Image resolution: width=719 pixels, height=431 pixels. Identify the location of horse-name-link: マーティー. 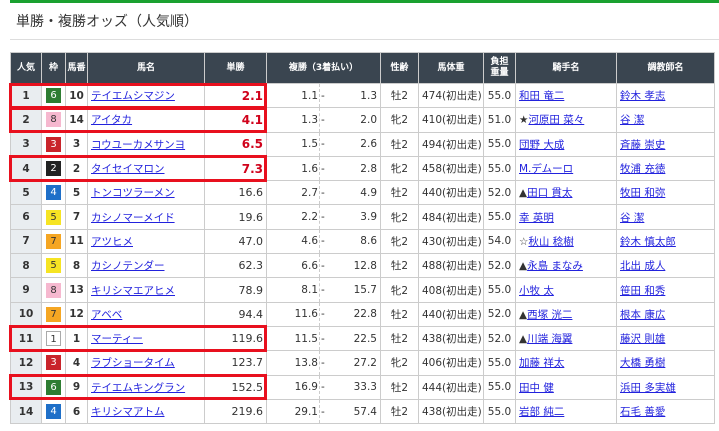
(117, 339).